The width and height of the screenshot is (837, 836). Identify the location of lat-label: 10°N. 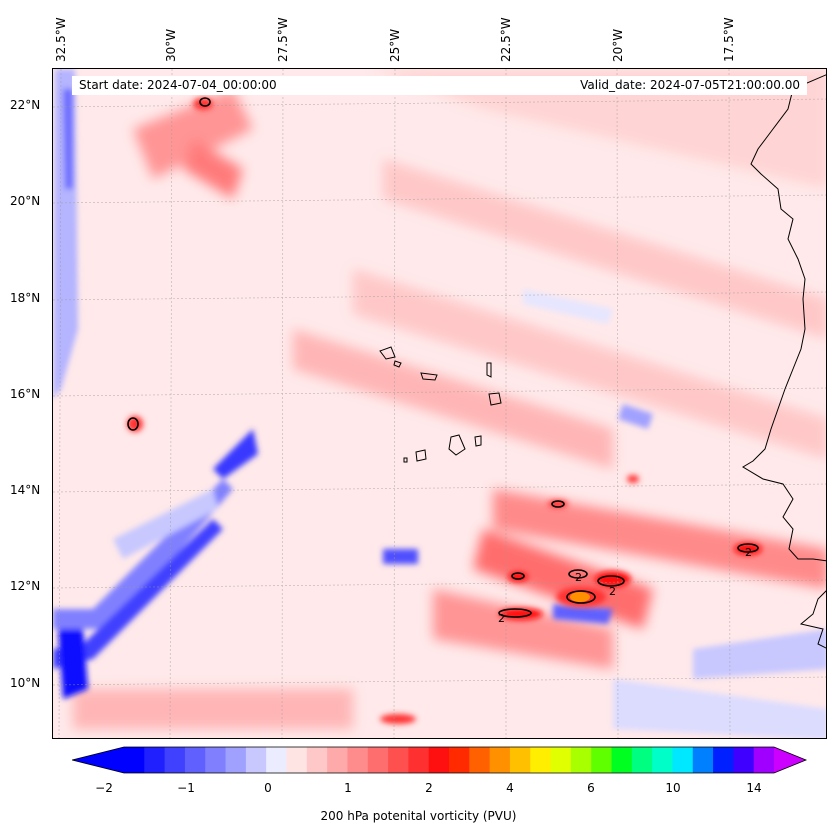
(25, 683).